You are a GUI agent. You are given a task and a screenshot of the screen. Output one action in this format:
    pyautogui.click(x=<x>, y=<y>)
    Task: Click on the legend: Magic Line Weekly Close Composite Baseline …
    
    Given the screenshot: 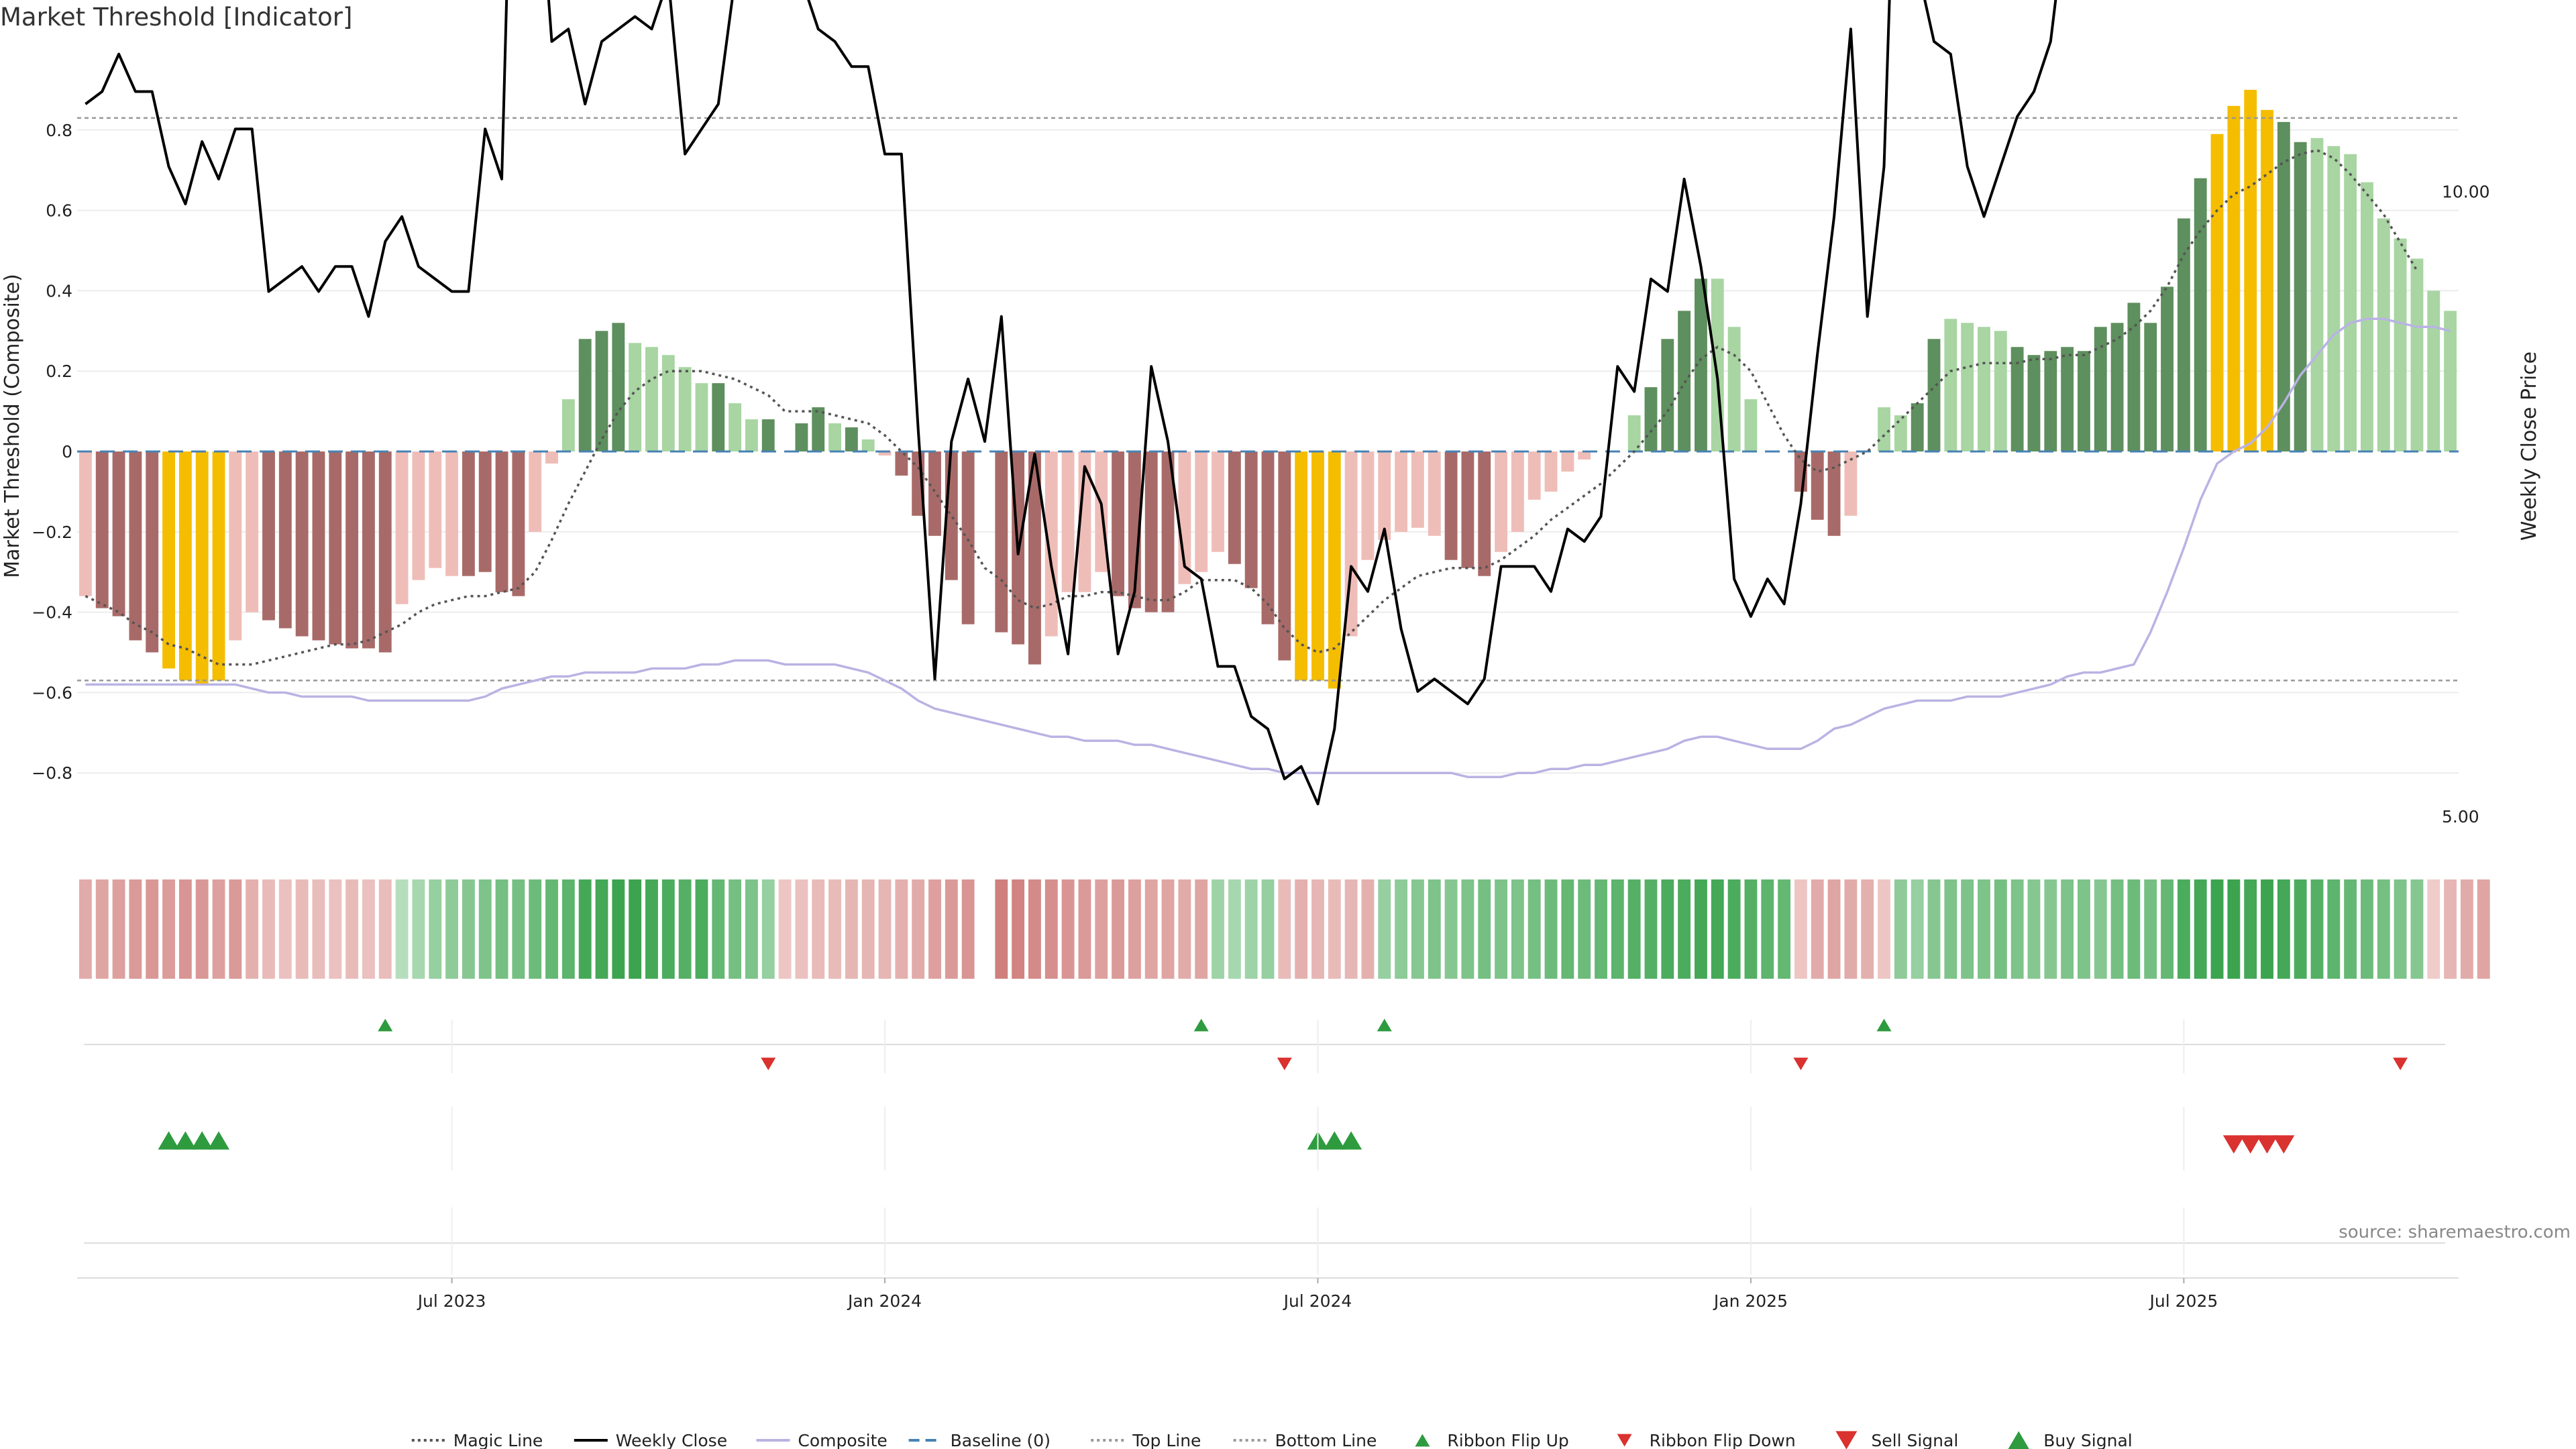 What is the action you would take?
    pyautogui.click(x=1272, y=1440)
    